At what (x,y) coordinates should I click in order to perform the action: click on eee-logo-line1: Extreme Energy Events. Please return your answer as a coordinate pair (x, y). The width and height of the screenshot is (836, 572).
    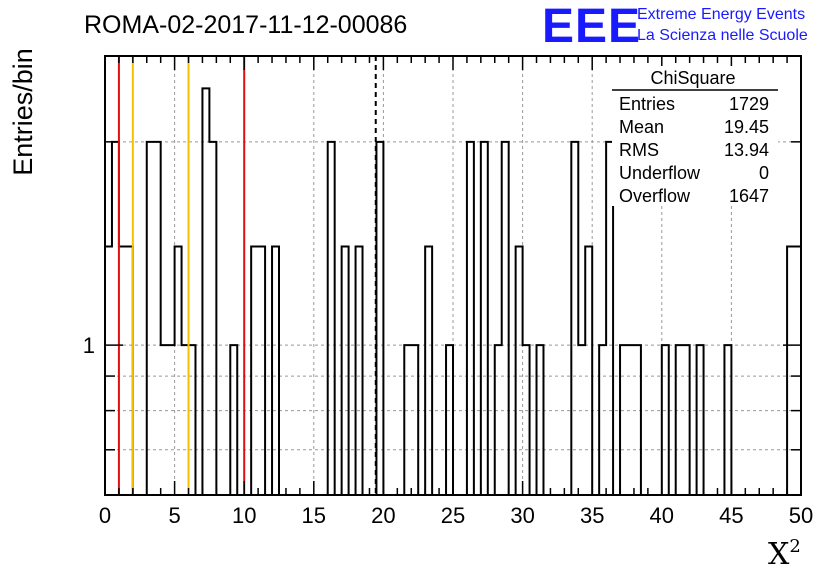
    Looking at the image, I should click on (721, 14).